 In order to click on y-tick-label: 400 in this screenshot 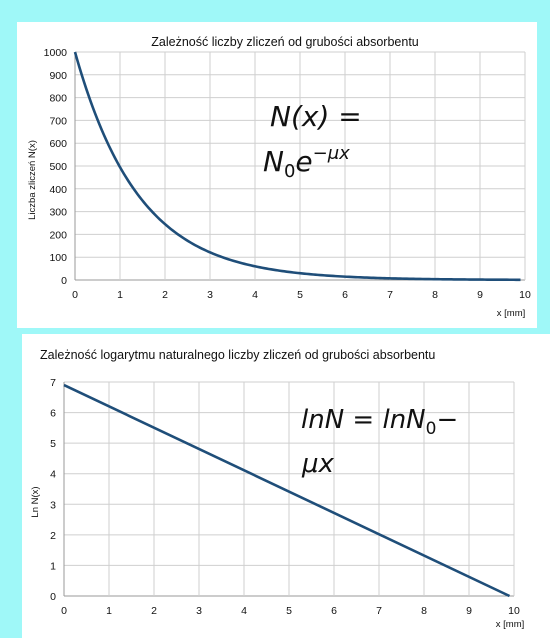, I will do `click(58, 190)`.